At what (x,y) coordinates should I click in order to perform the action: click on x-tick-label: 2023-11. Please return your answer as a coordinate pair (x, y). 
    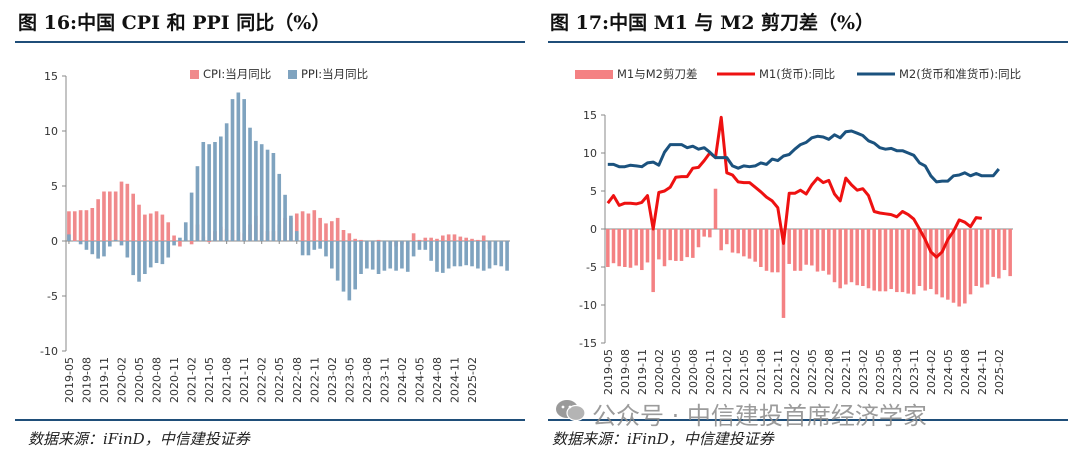
    Looking at the image, I should click on (384, 380).